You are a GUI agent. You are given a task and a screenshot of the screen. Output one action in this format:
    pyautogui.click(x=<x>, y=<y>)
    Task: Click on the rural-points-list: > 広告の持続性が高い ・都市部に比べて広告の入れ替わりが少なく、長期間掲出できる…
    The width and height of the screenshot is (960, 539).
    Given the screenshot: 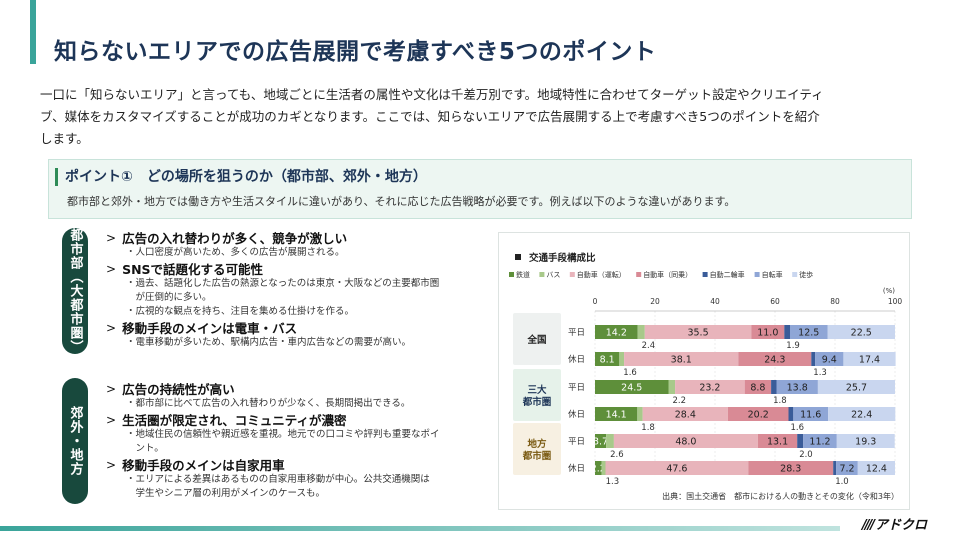 What is the action you would take?
    pyautogui.click(x=296, y=440)
    